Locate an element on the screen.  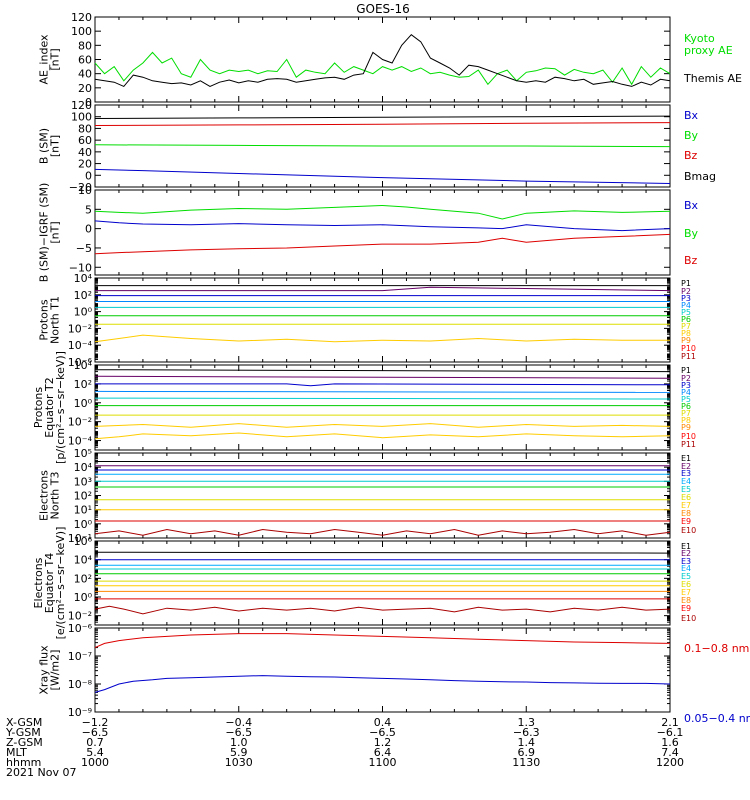
panel-6-legend-label: E4 is located at coordinates (686, 481).